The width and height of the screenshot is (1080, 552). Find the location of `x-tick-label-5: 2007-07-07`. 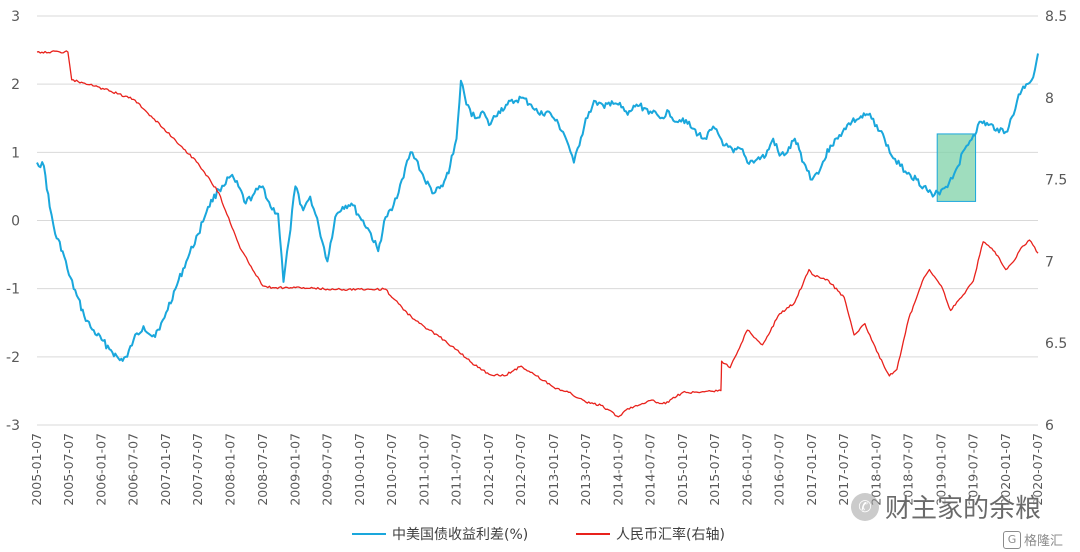

x-tick-label-5: 2007-07-07 is located at coordinates (197, 469).